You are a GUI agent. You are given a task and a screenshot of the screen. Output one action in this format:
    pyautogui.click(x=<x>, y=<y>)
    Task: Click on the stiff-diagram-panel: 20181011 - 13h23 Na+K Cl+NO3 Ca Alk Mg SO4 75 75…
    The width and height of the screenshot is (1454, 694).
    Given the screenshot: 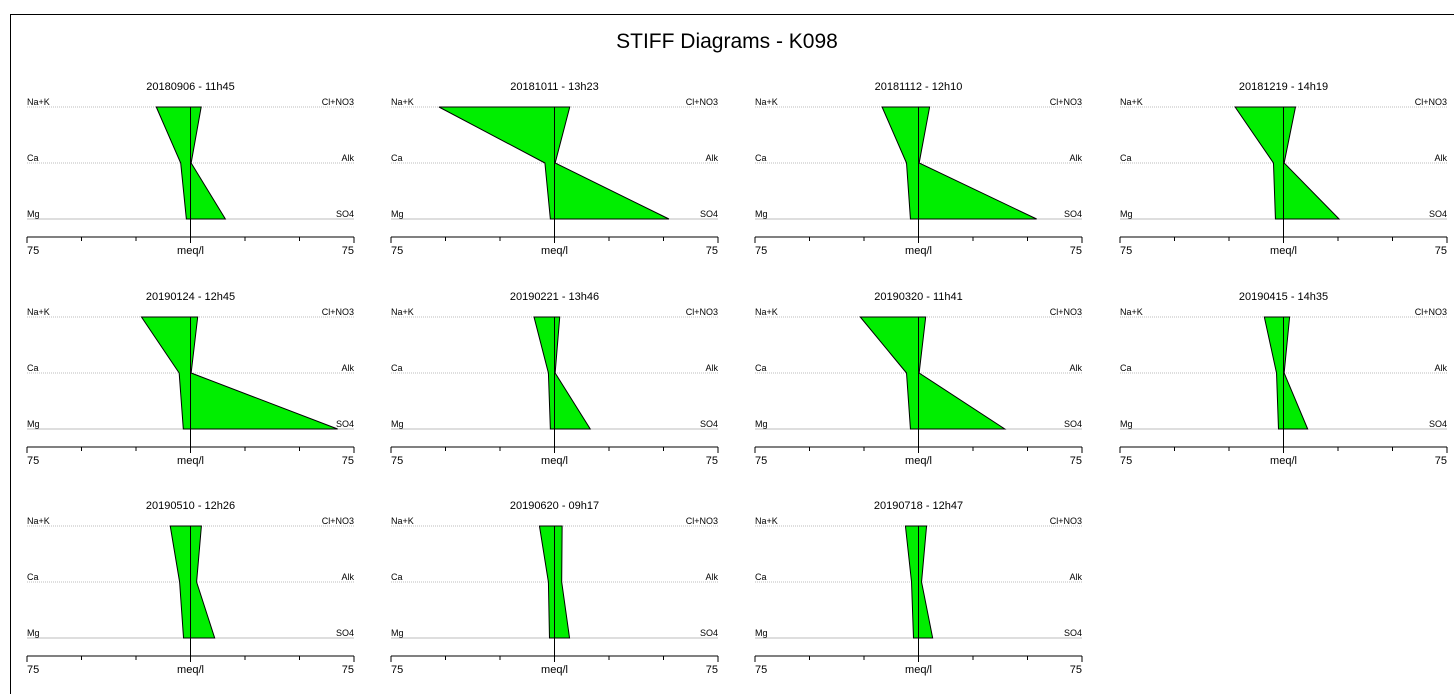 What is the action you would take?
    pyautogui.click(x=554, y=169)
    